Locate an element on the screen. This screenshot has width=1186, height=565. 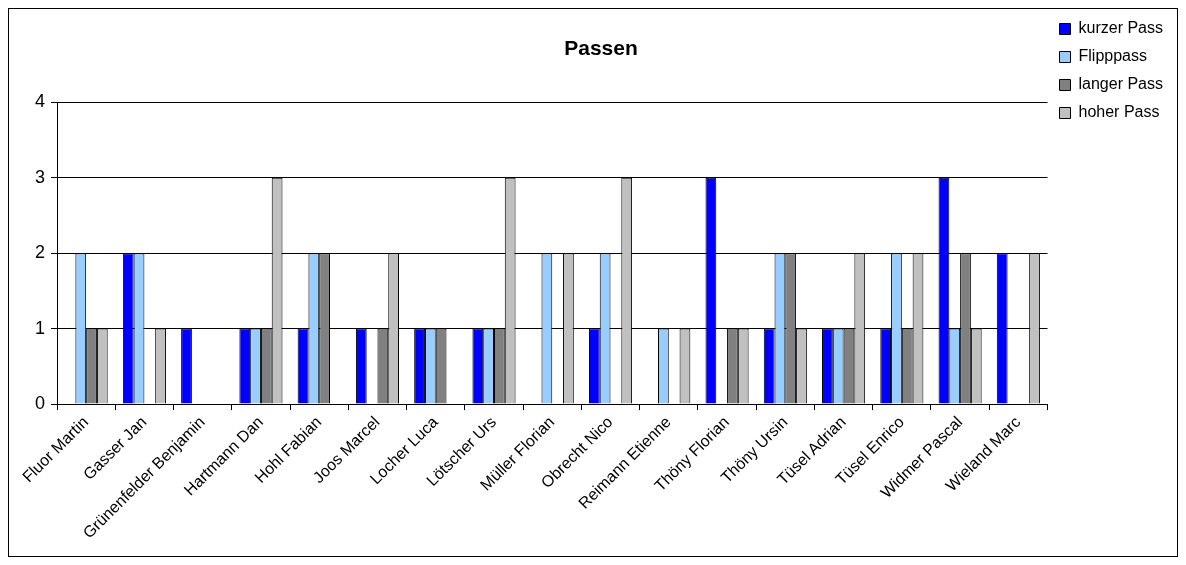
y-tick-label: 1 is located at coordinates (40, 327).